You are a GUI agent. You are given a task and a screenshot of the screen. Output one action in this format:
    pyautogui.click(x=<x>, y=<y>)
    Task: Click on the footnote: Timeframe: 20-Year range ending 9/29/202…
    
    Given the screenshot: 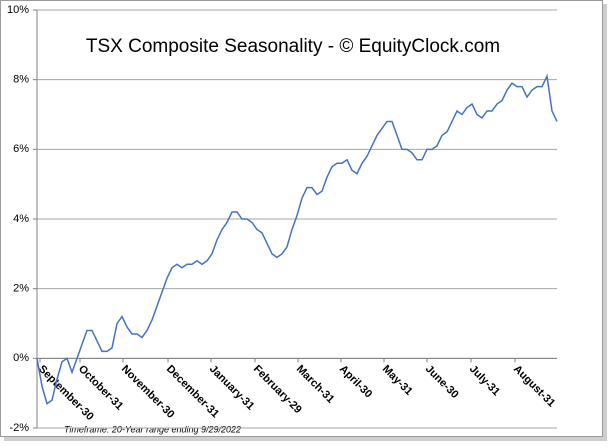 What is the action you would take?
    pyautogui.click(x=152, y=429)
    